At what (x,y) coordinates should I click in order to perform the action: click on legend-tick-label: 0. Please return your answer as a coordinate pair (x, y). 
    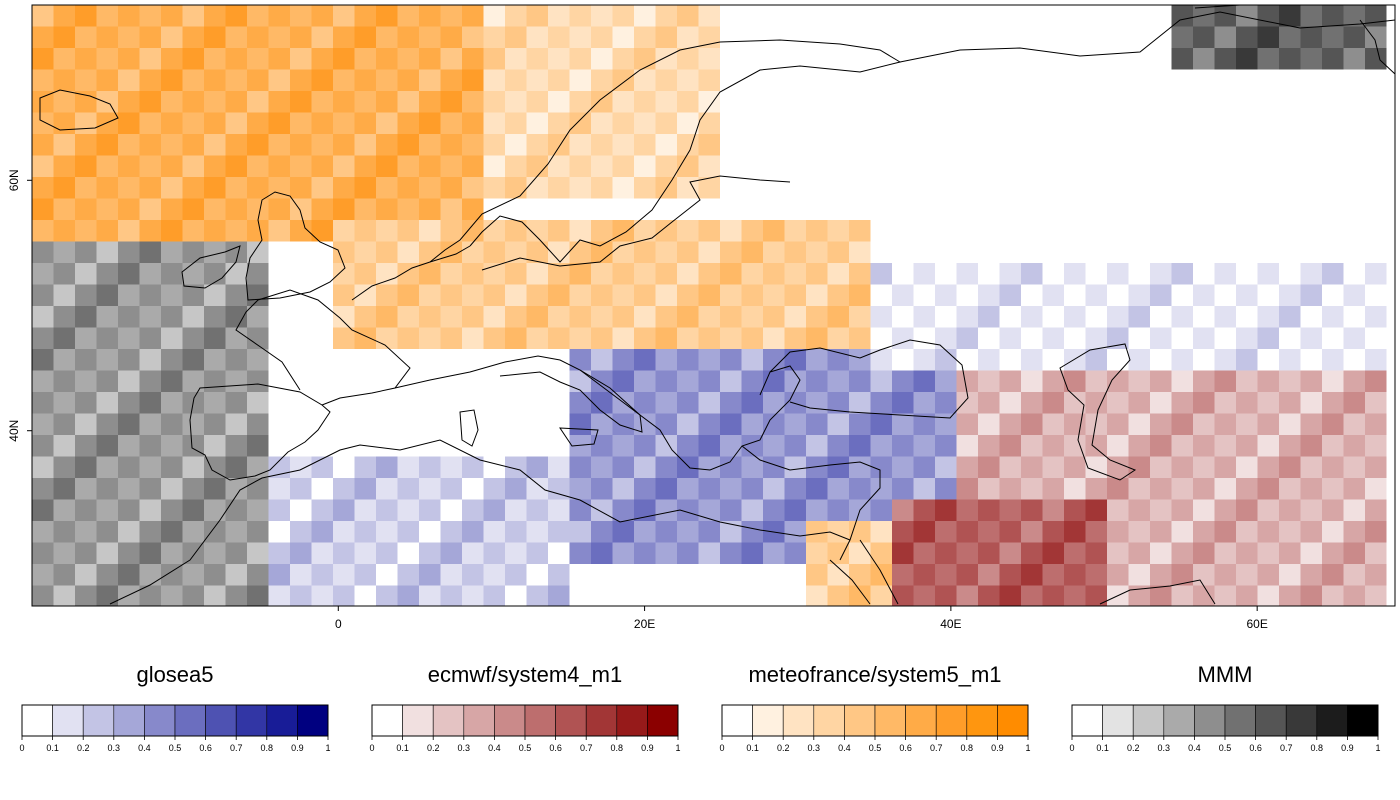
    Looking at the image, I should click on (21, 748).